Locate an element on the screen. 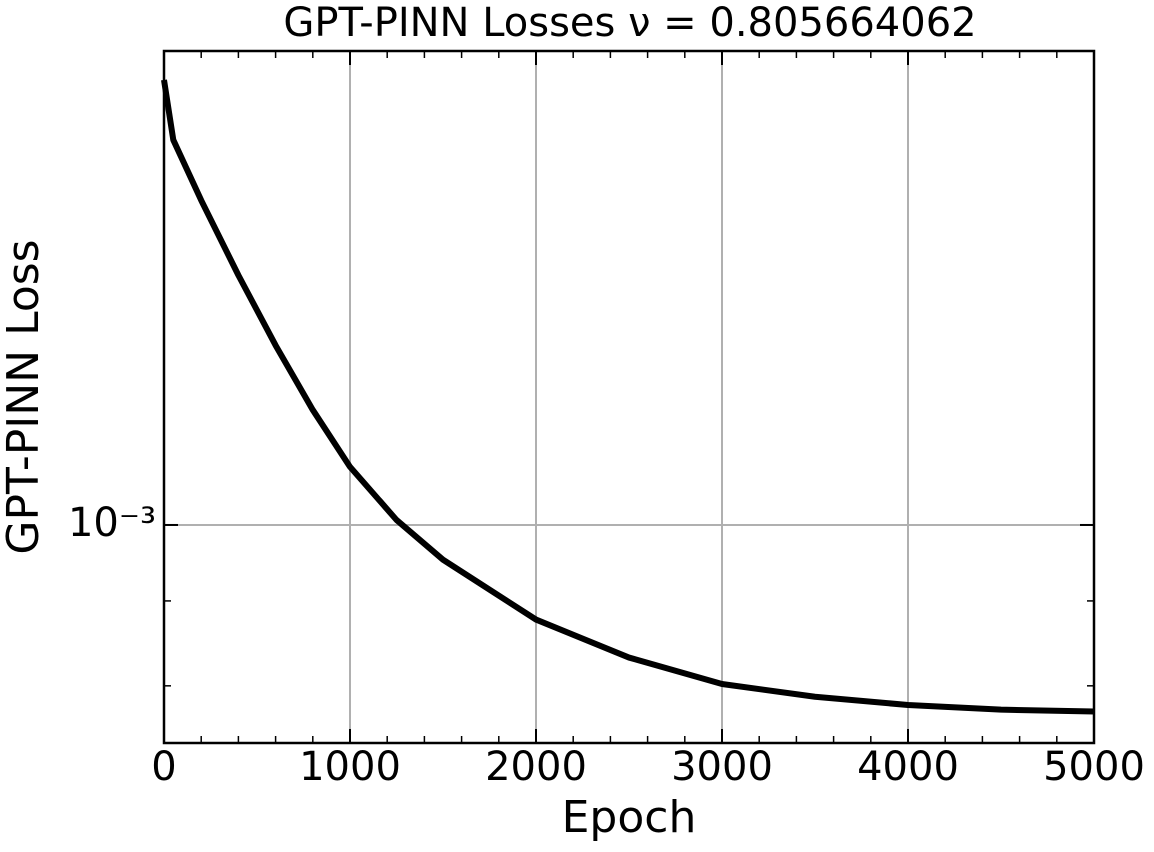 The image size is (1154, 852). x-tick-label: 5000 is located at coordinates (1094, 767).